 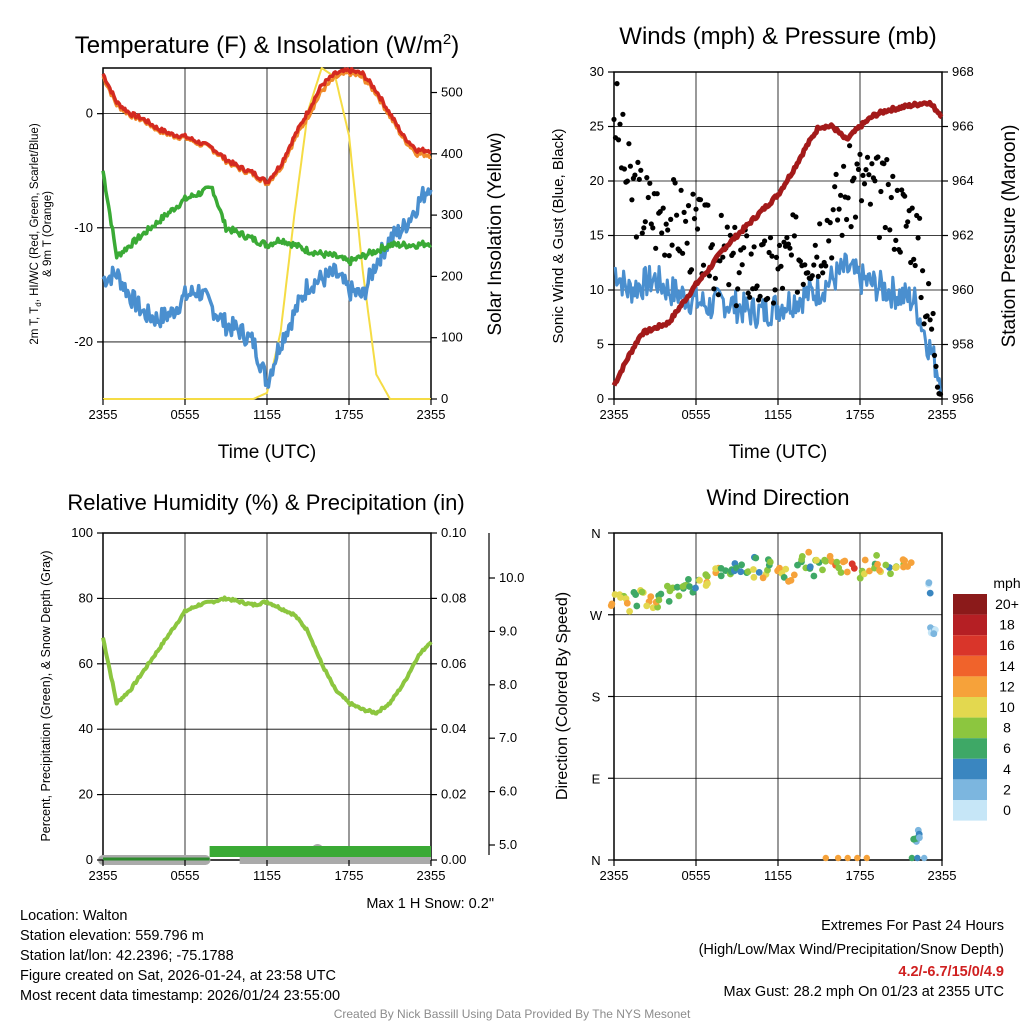 What do you see at coordinates (596, 615) in the screenshot?
I see `wind-direction-ytick-label: W` at bounding box center [596, 615].